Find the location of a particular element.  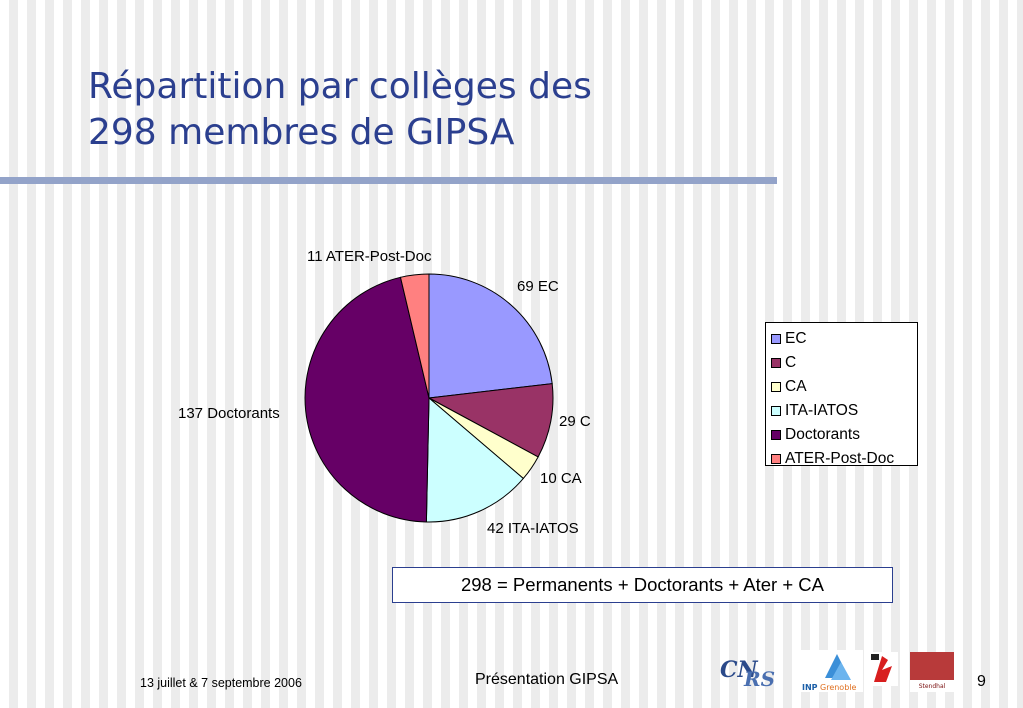

svg-text: Grenoble is located at coordinates (838, 687).